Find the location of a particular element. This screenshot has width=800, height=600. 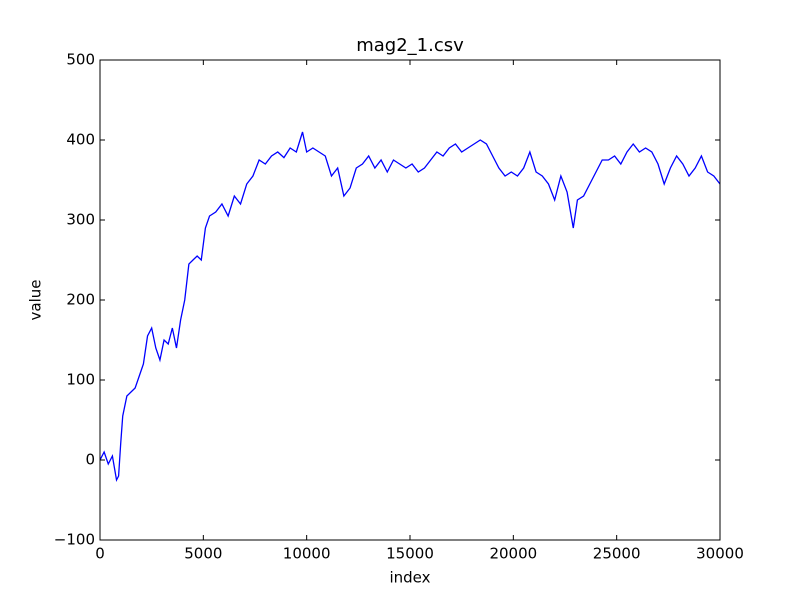

y-tick-label: −100 is located at coordinates (74, 540).